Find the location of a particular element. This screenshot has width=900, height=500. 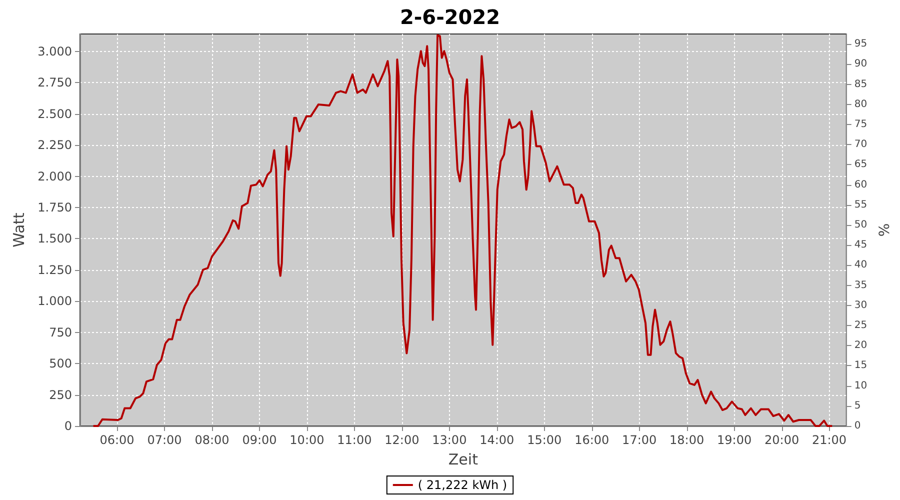

y2-axis-title: % is located at coordinates (885, 230).